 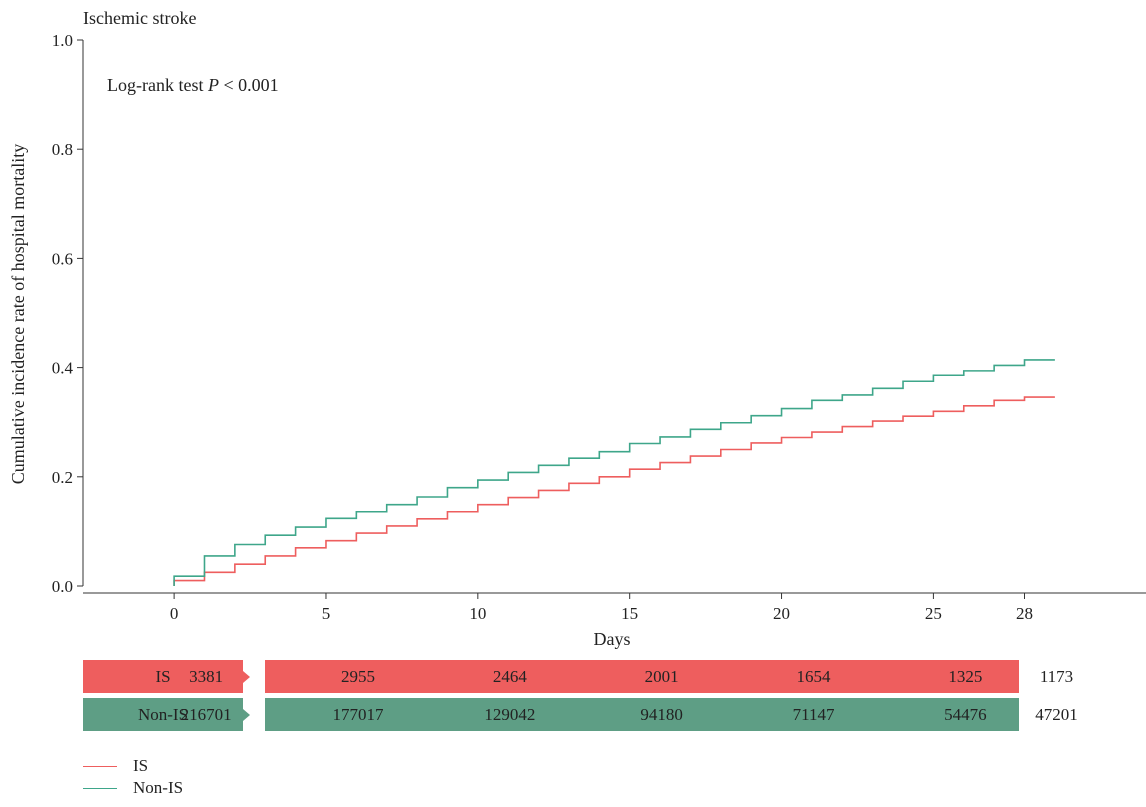 What do you see at coordinates (62, 40) in the screenshot?
I see `y-tick-label: 1.0` at bounding box center [62, 40].